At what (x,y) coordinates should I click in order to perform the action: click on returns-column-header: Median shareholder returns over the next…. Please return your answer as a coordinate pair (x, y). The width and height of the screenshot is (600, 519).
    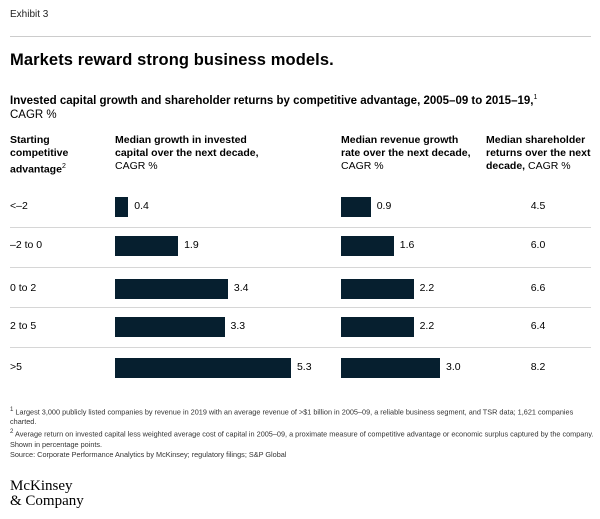
    Looking at the image, I should click on (541, 153).